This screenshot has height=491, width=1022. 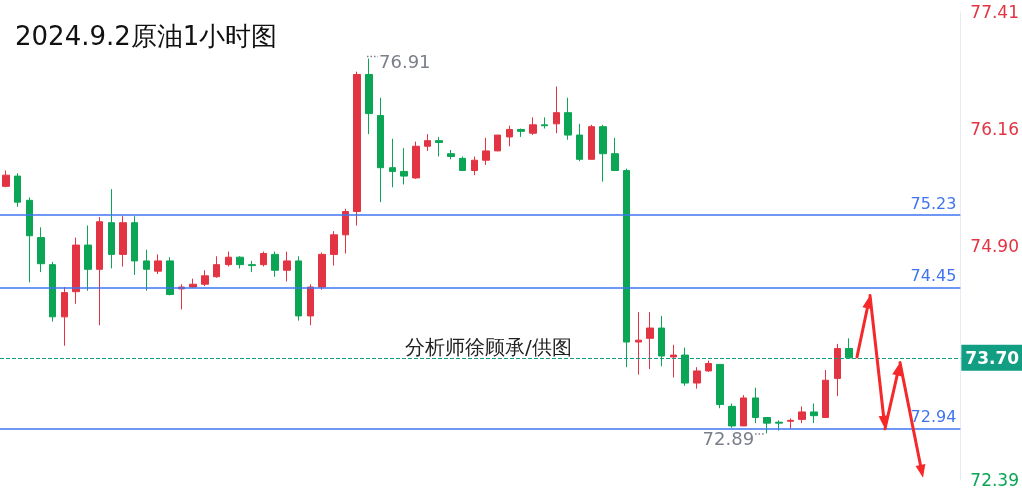 What do you see at coordinates (992, 357) in the screenshot?
I see `ref-line-label: 73.70` at bounding box center [992, 357].